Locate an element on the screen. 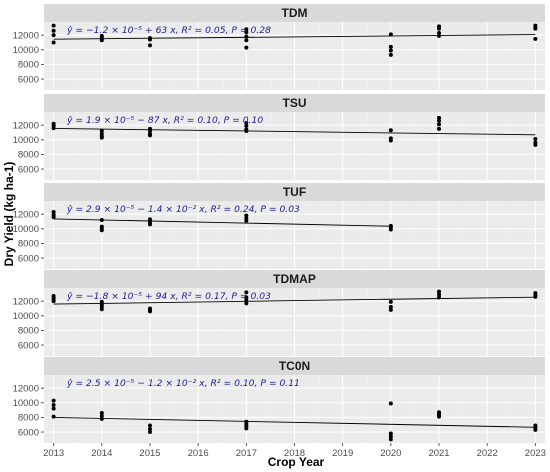 The width and height of the screenshot is (550, 472). x-tick-label: 2016 is located at coordinates (198, 453).